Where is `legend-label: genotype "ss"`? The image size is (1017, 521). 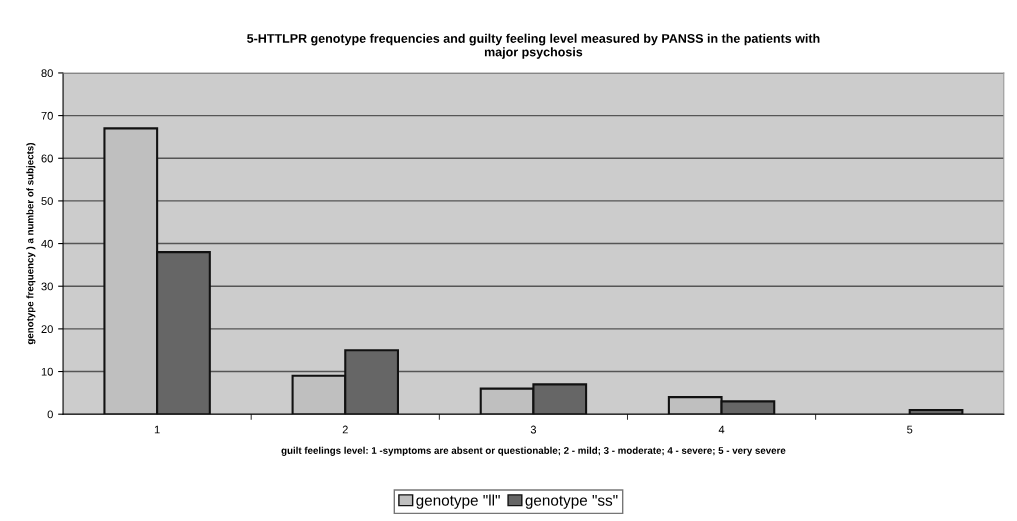
legend-label: genotype "ss" is located at coordinates (571, 502).